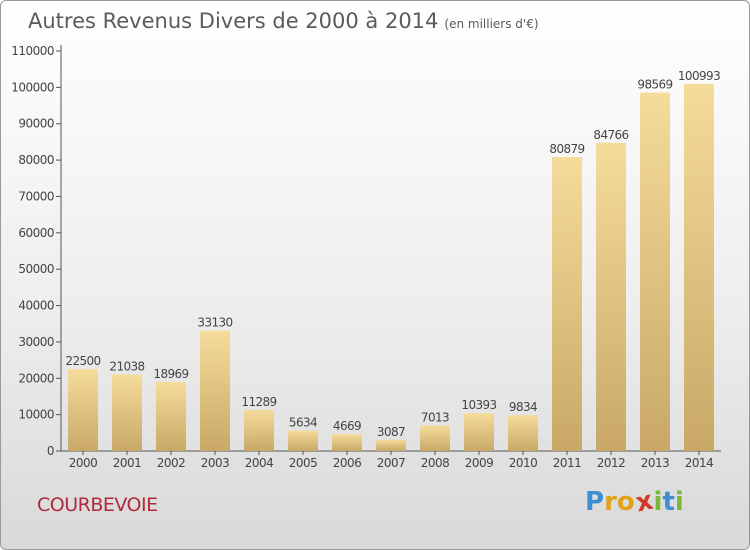  What do you see at coordinates (567, 463) in the screenshot?
I see `x-tick-label: 2011` at bounding box center [567, 463].